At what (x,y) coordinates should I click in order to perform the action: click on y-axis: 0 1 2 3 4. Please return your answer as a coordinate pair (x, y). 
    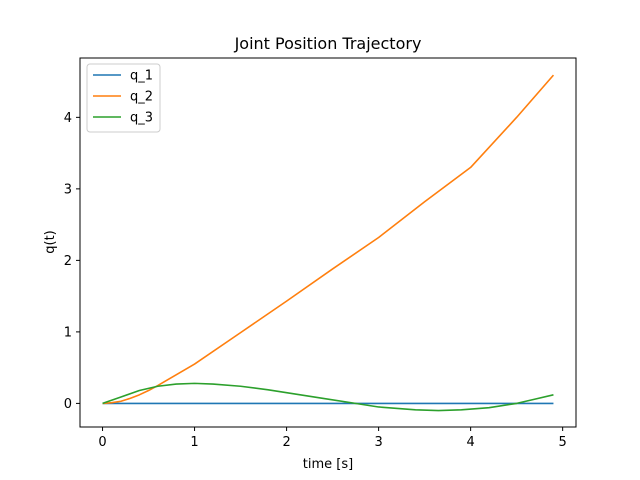
    Looking at the image, I should click on (72, 261).